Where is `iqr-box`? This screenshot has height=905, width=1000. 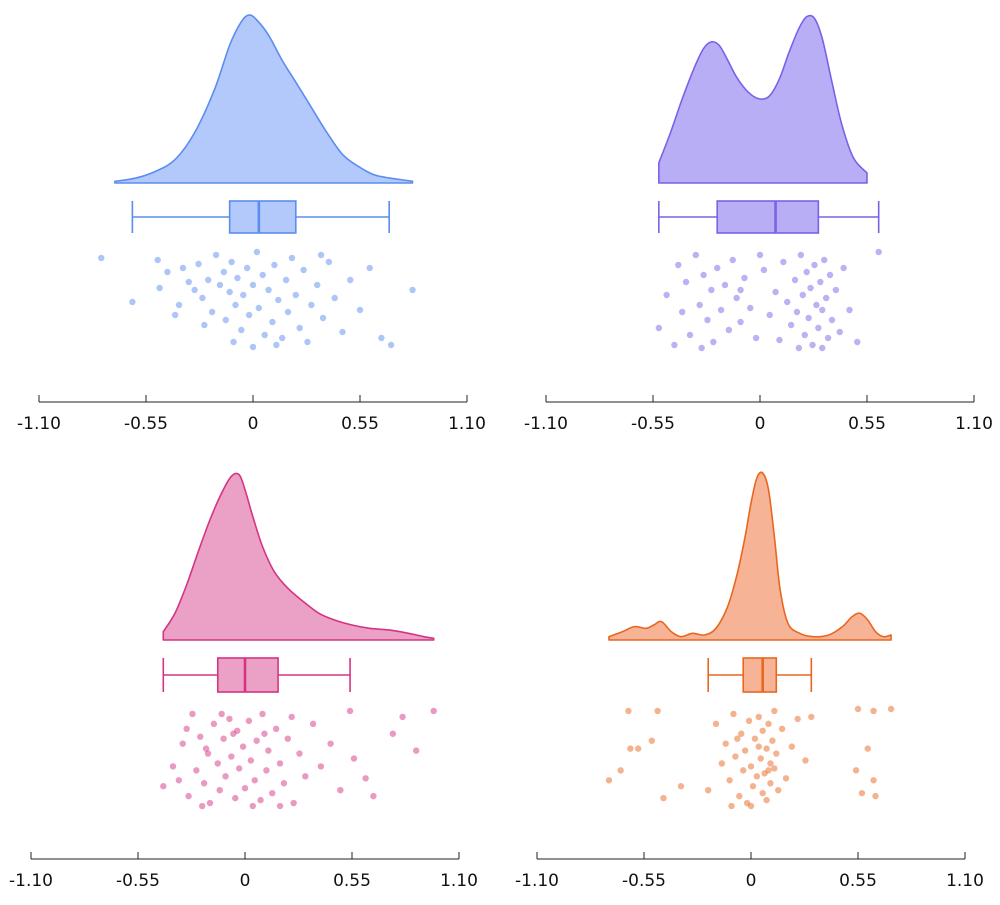 iqr-box is located at coordinates (768, 217).